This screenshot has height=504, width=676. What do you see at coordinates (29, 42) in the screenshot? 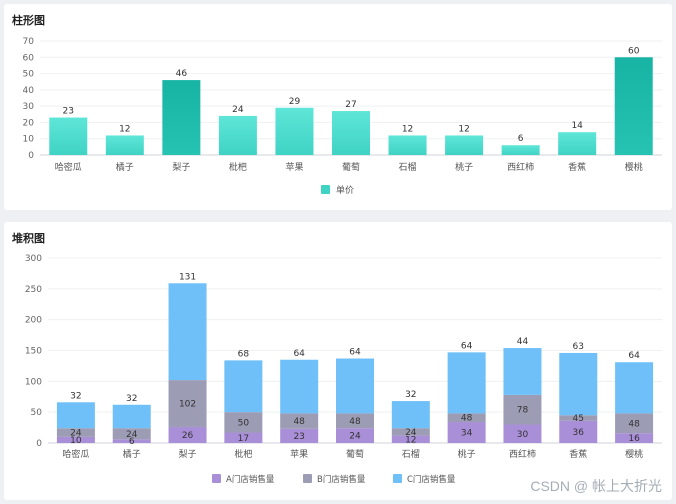
I see `y-tick-label: 70` at bounding box center [29, 42].